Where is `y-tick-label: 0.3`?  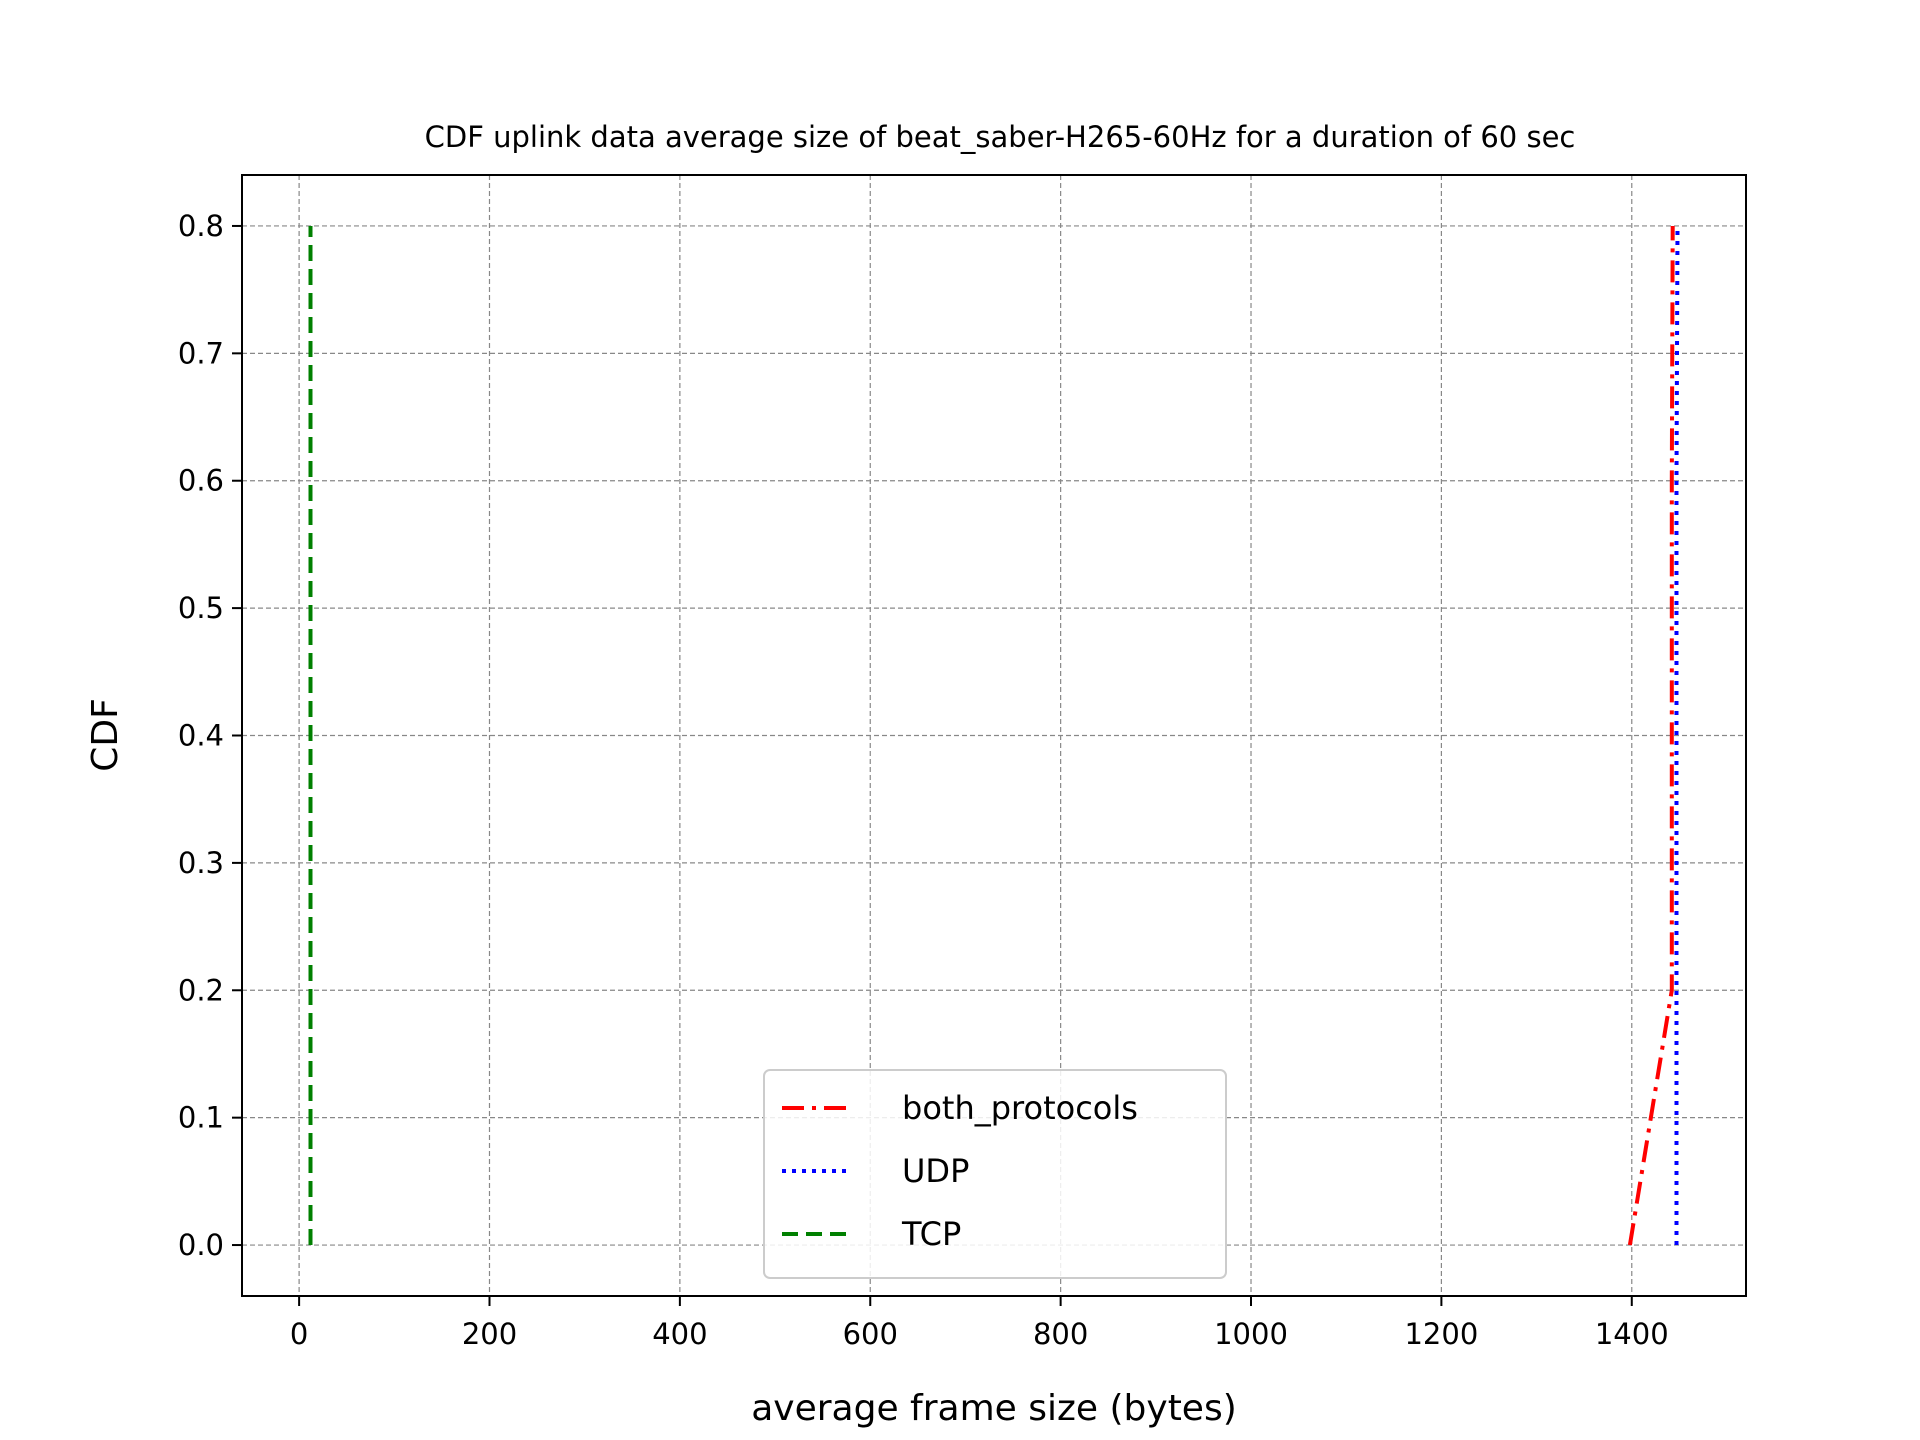 y-tick-label: 0.3 is located at coordinates (201, 863).